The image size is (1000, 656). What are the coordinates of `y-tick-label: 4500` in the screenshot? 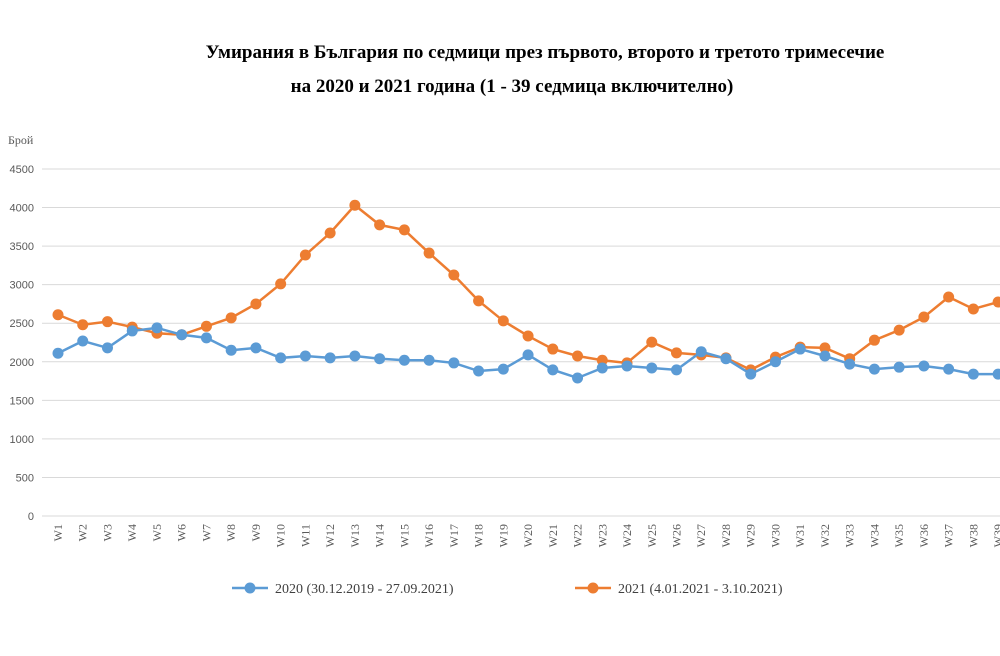 It's located at (22, 170).